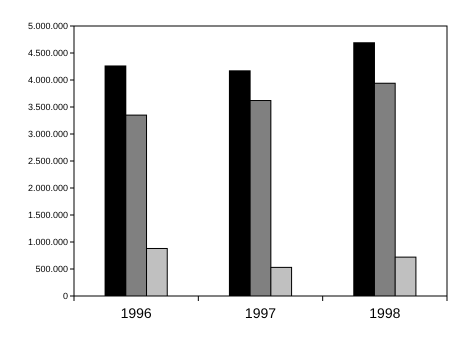  Describe the element at coordinates (260, 313) in the screenshot. I see `x-tick-label: 1997` at that location.